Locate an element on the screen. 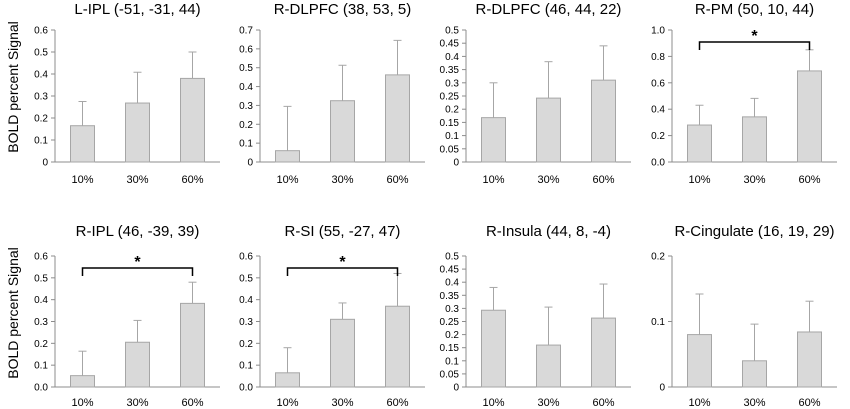  y-axis-label-top: BOLD percent Signal is located at coordinates (13, 87).